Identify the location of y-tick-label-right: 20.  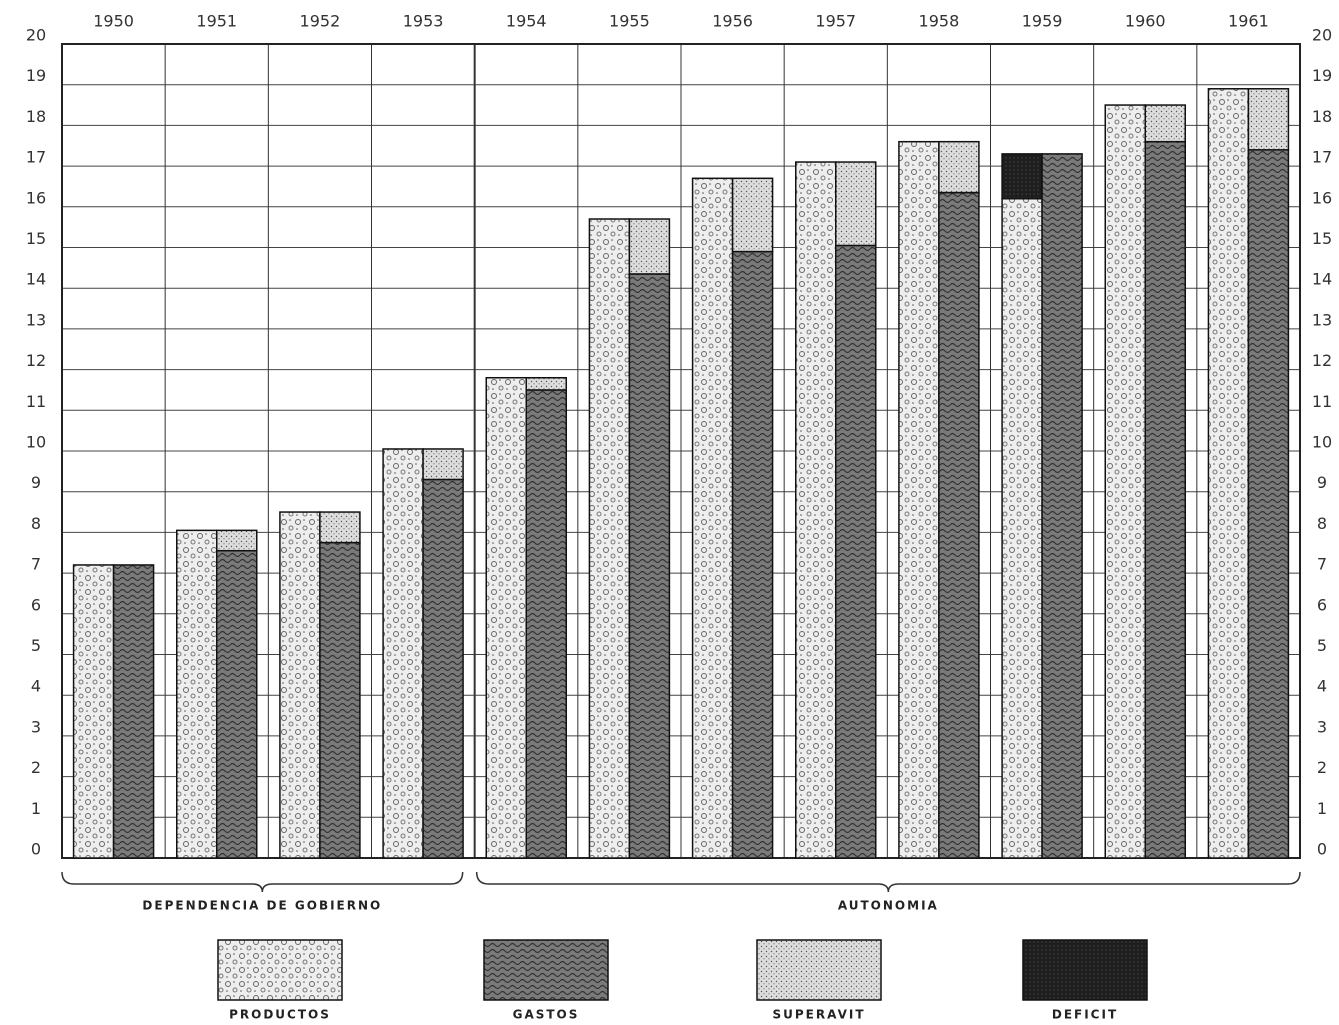
(1322, 35).